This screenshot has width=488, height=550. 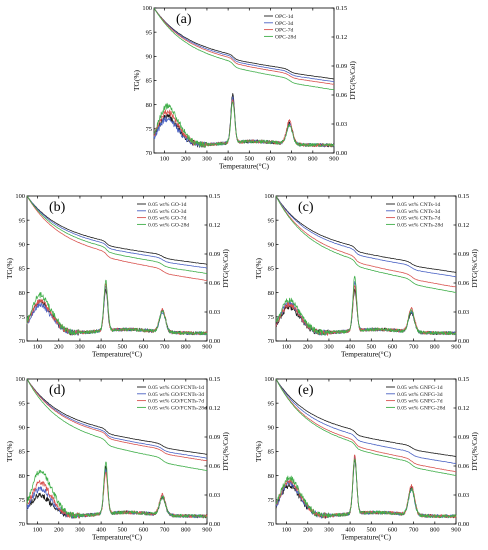 I want to click on x-tick-label: 100, so click(x=38, y=347).